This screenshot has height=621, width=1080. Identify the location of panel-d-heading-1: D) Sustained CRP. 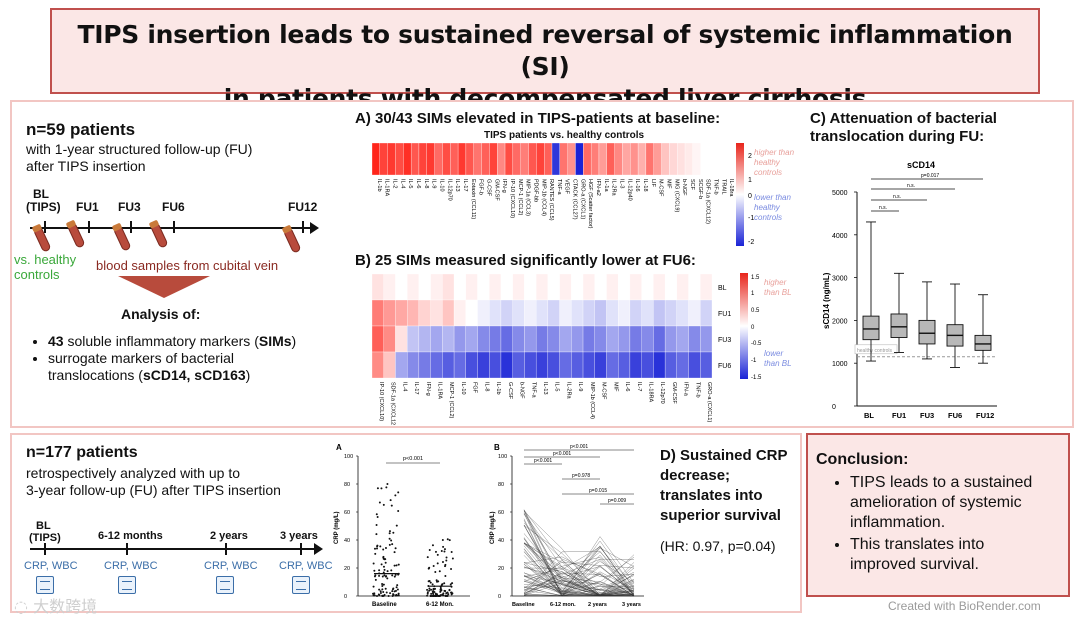
(724, 455).